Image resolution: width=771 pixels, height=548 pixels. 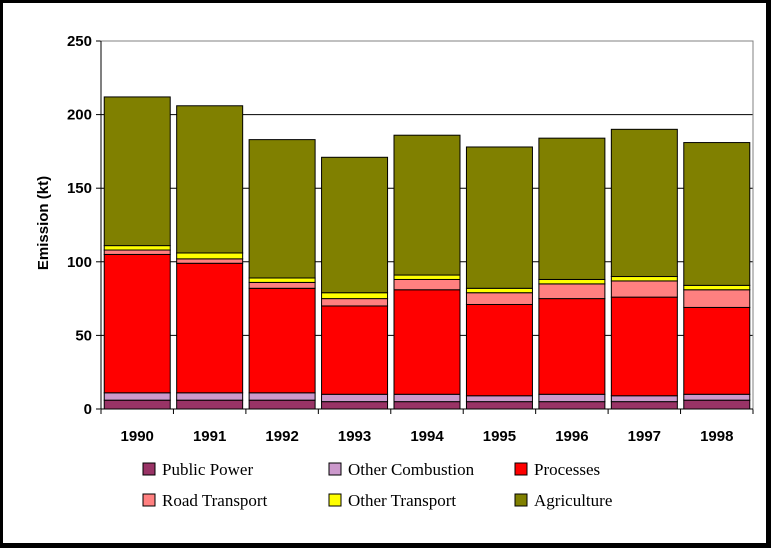 What do you see at coordinates (207, 469) in the screenshot?
I see `legend-label: Public Power` at bounding box center [207, 469].